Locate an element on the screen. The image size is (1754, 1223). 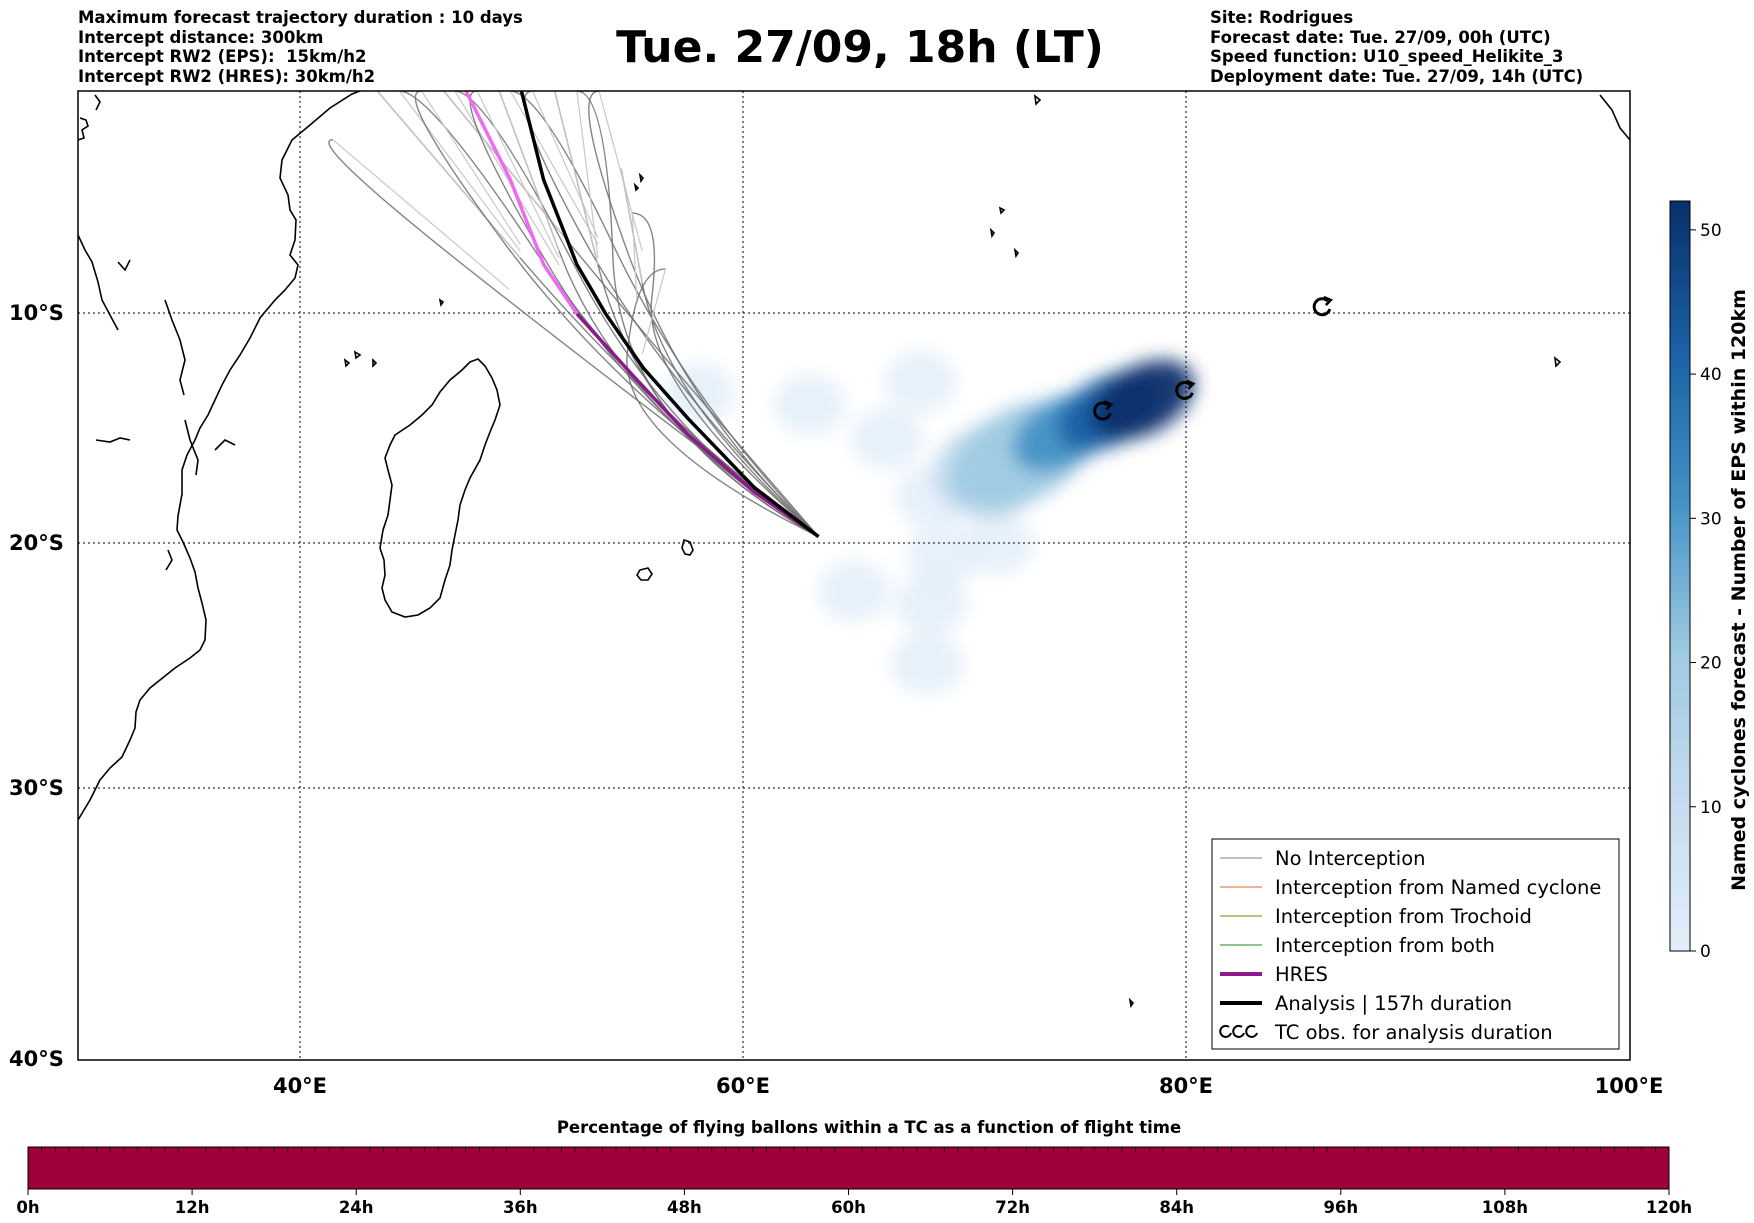
header-right-line-2: Forecast date: Tue. 27/09, 00h (UTC) is located at coordinates (1380, 37).